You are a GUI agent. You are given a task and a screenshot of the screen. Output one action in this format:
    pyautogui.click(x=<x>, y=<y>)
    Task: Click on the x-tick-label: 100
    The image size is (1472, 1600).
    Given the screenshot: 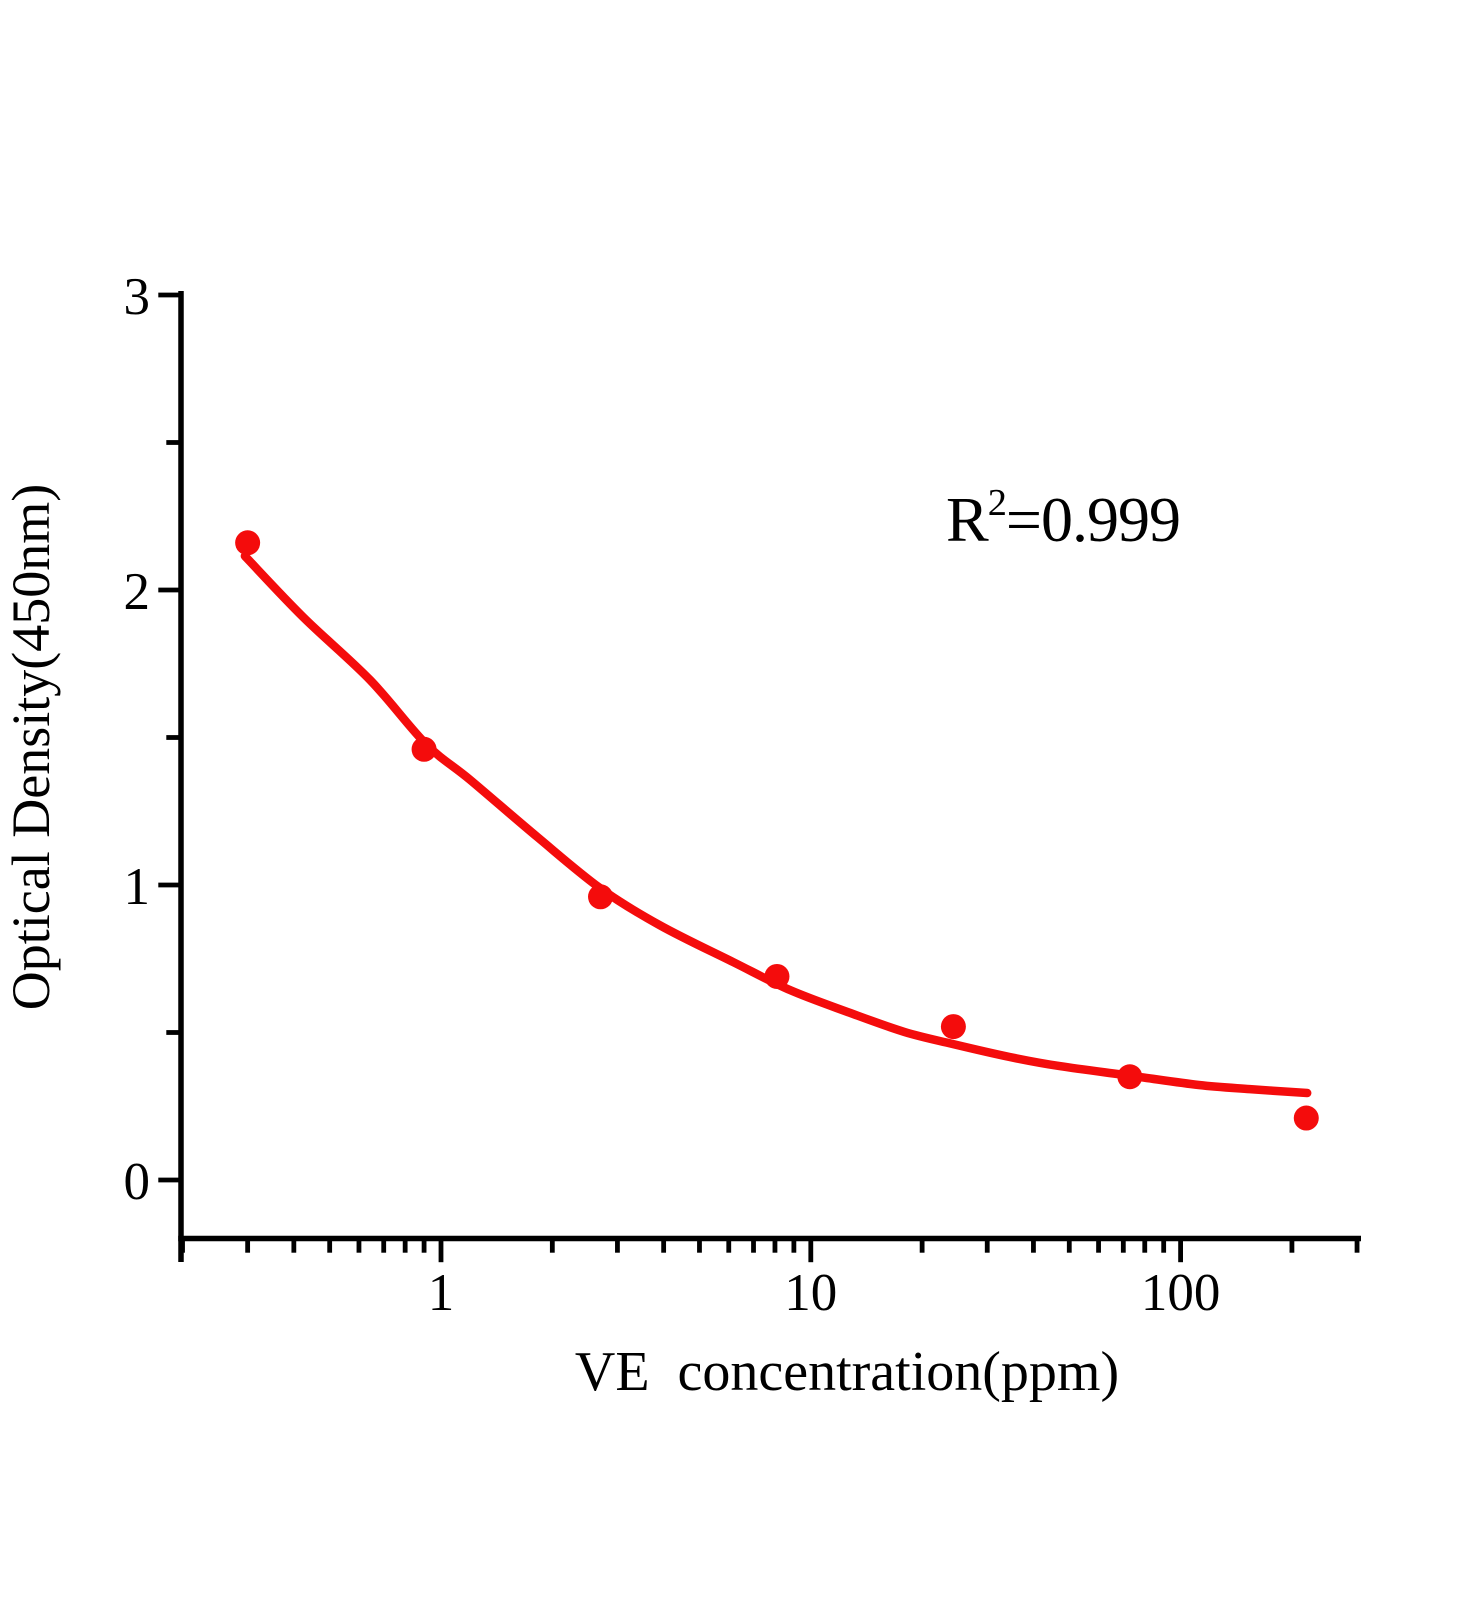 What is the action you would take?
    pyautogui.click(x=1180, y=1293)
    